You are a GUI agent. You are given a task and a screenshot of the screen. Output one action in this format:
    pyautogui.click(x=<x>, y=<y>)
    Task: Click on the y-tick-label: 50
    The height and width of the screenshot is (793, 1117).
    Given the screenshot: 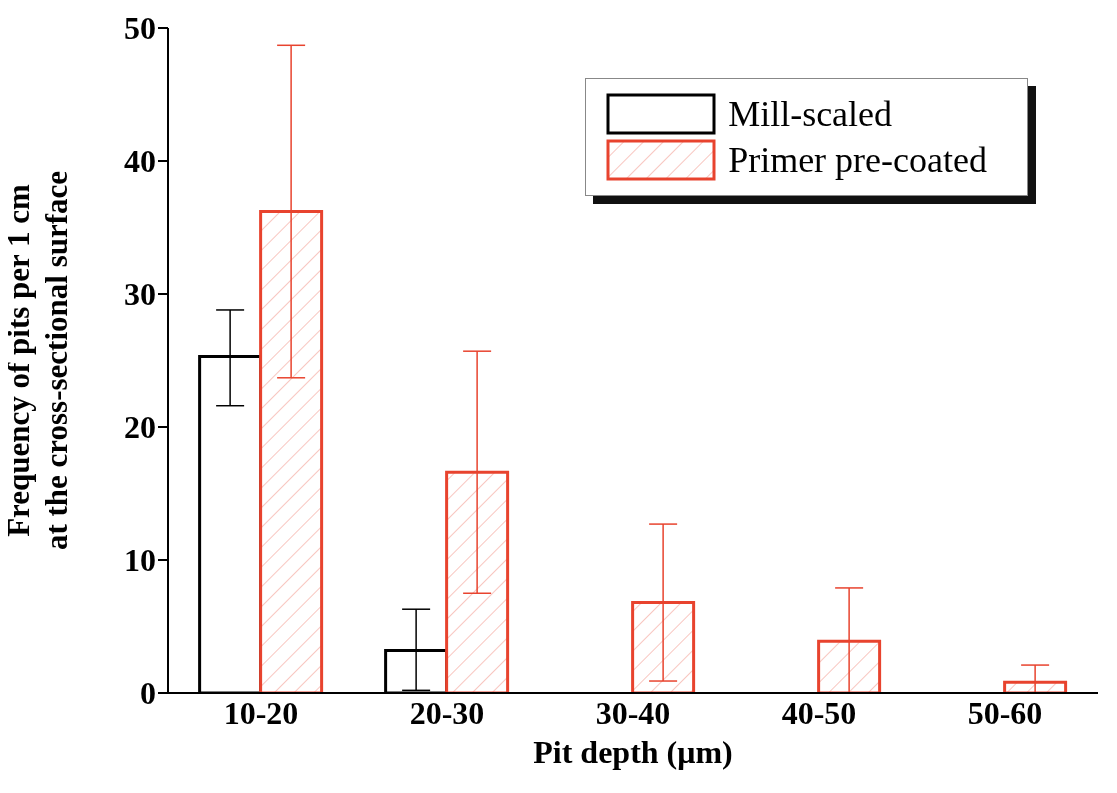 What is the action you would take?
    pyautogui.click(x=140, y=28)
    